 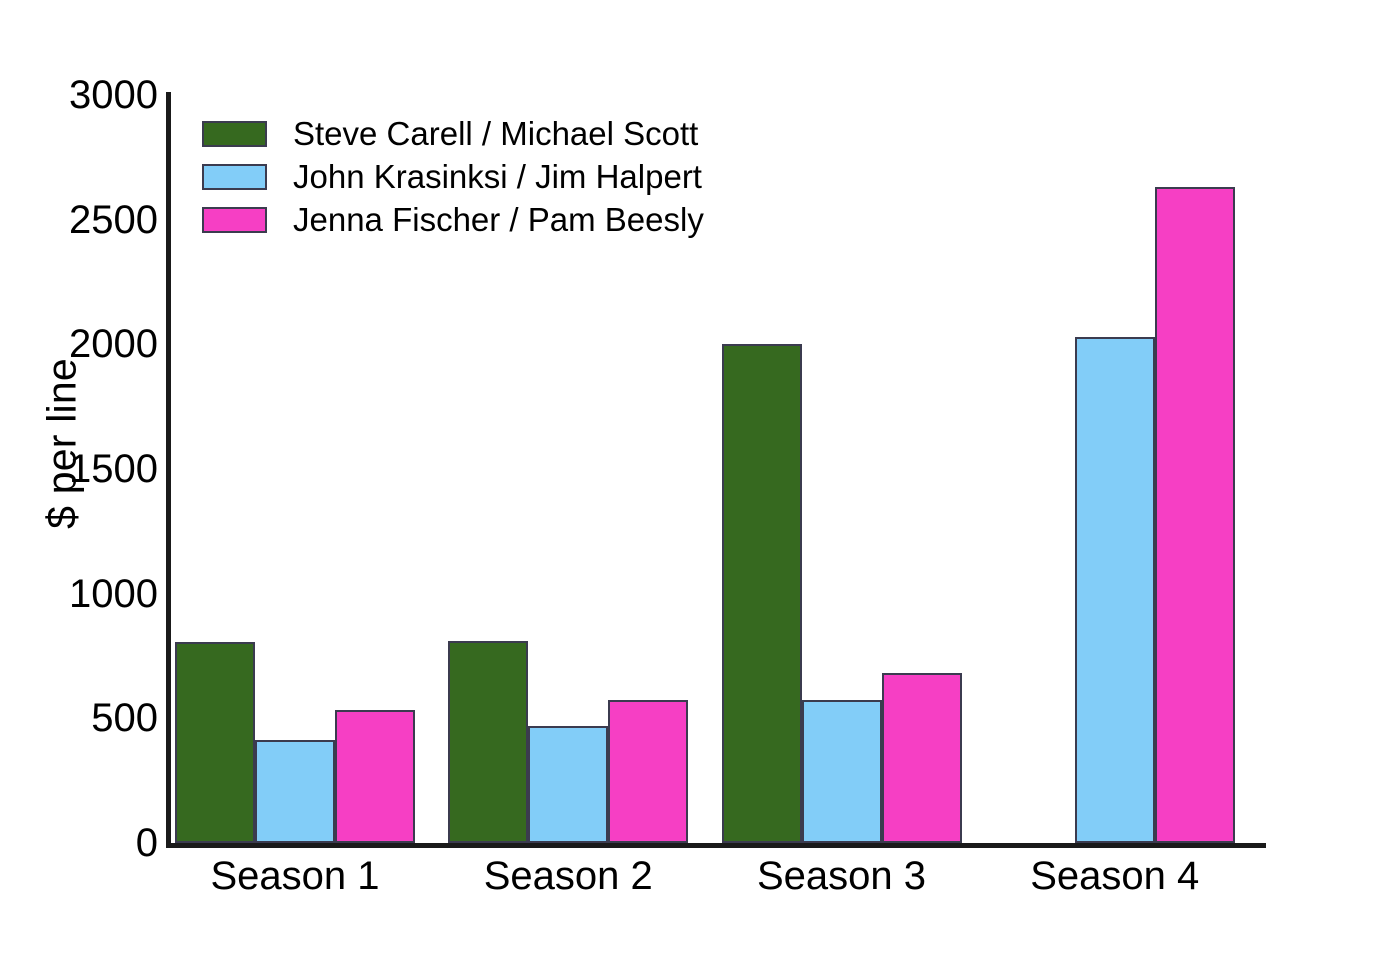 I want to click on y-tick-label: 2000, so click(x=113, y=344).